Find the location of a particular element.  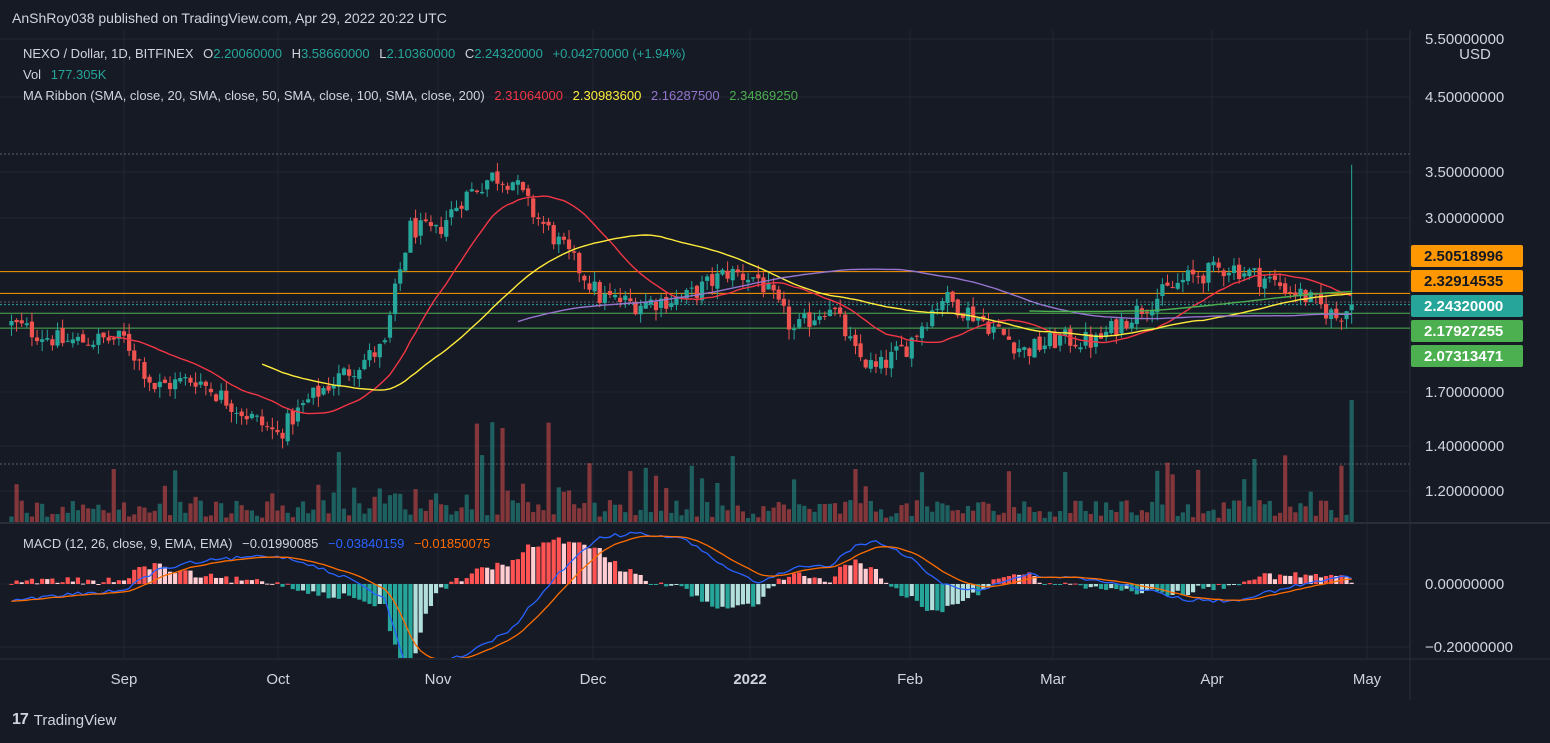

legend-ma200-value: 2.34869250 is located at coordinates (763, 95).